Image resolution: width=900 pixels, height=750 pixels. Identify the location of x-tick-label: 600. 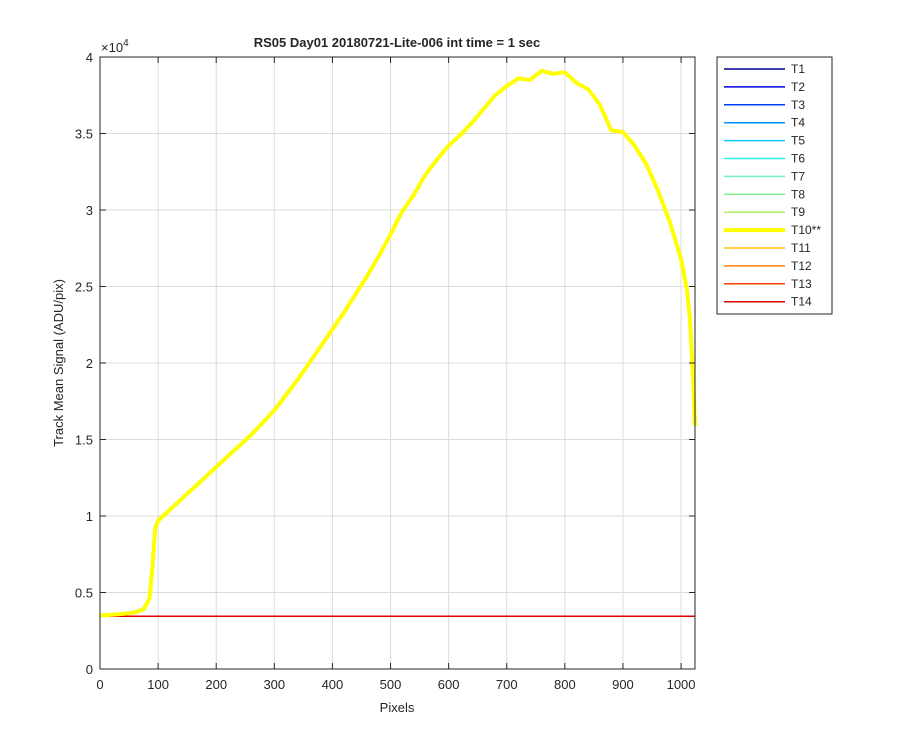
(449, 684).